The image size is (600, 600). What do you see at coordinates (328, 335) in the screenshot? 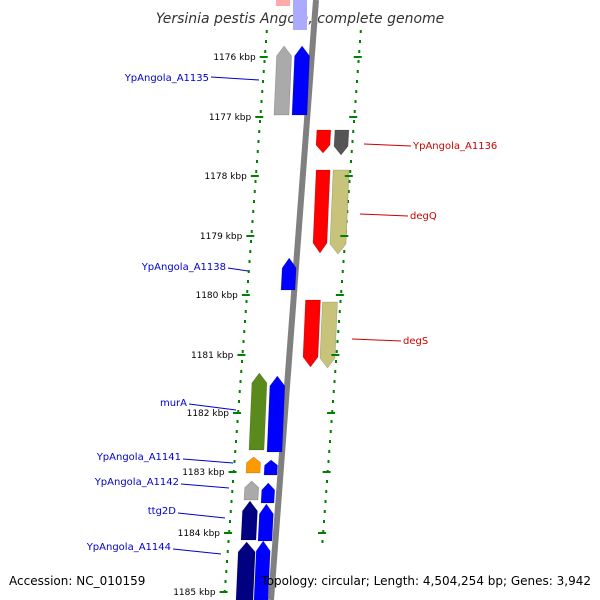
I see `gene-degs-khaki` at bounding box center [328, 335].